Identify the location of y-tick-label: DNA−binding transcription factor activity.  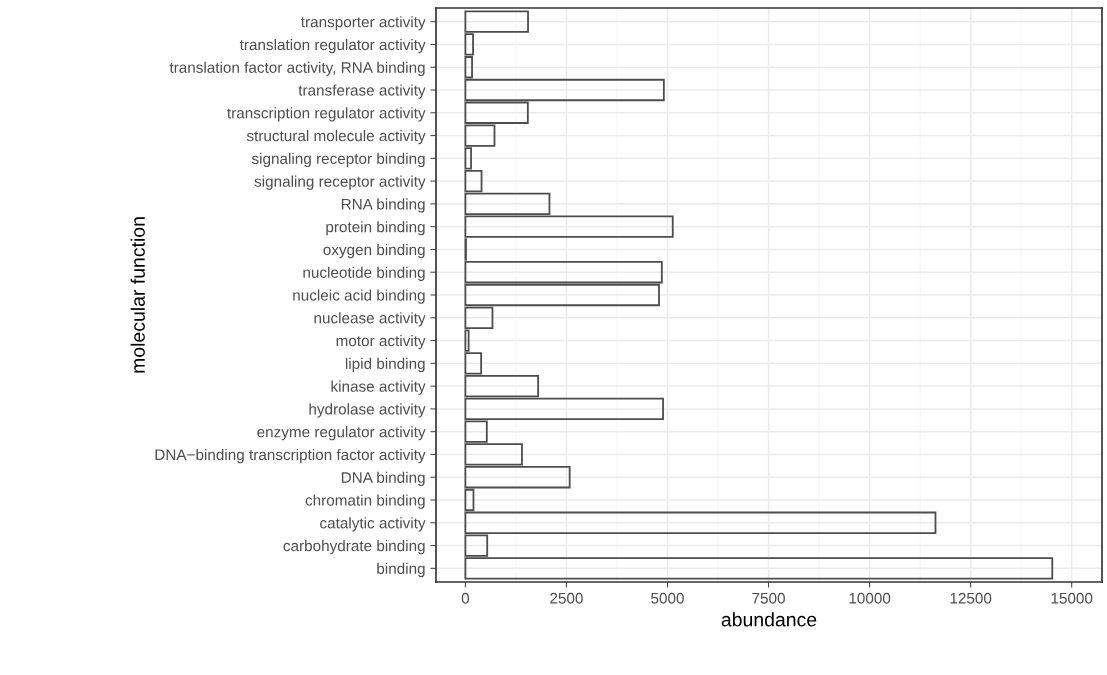
(290, 456).